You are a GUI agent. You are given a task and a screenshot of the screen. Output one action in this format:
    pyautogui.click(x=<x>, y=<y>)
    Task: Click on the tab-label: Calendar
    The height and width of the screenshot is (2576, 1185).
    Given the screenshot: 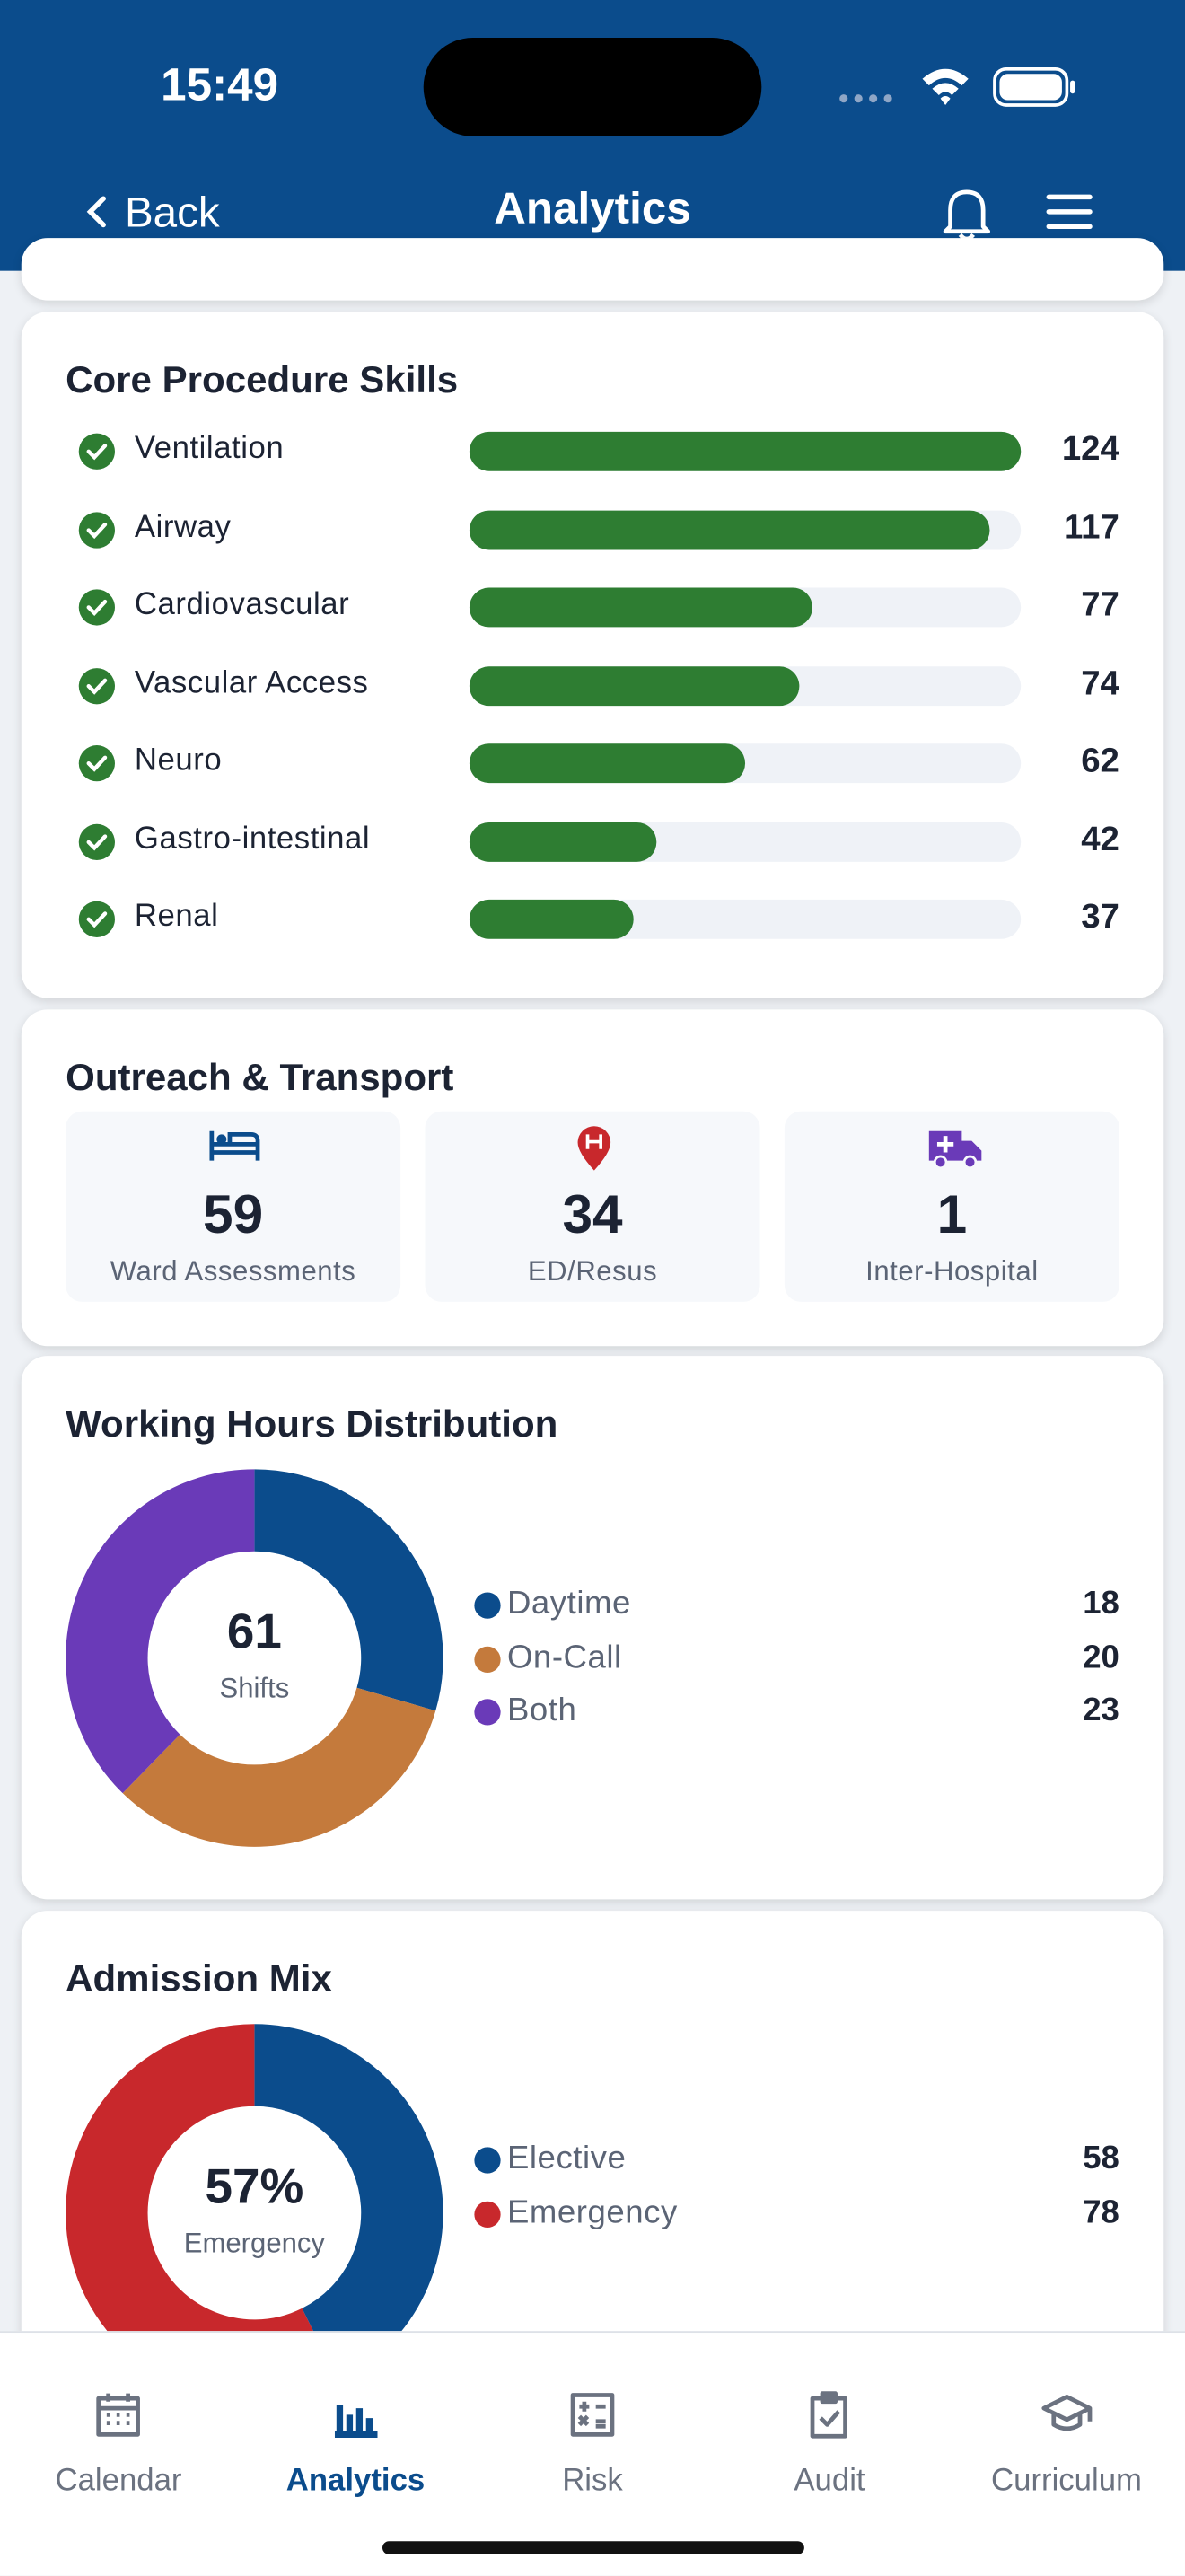 What is the action you would take?
    pyautogui.click(x=118, y=2481)
    